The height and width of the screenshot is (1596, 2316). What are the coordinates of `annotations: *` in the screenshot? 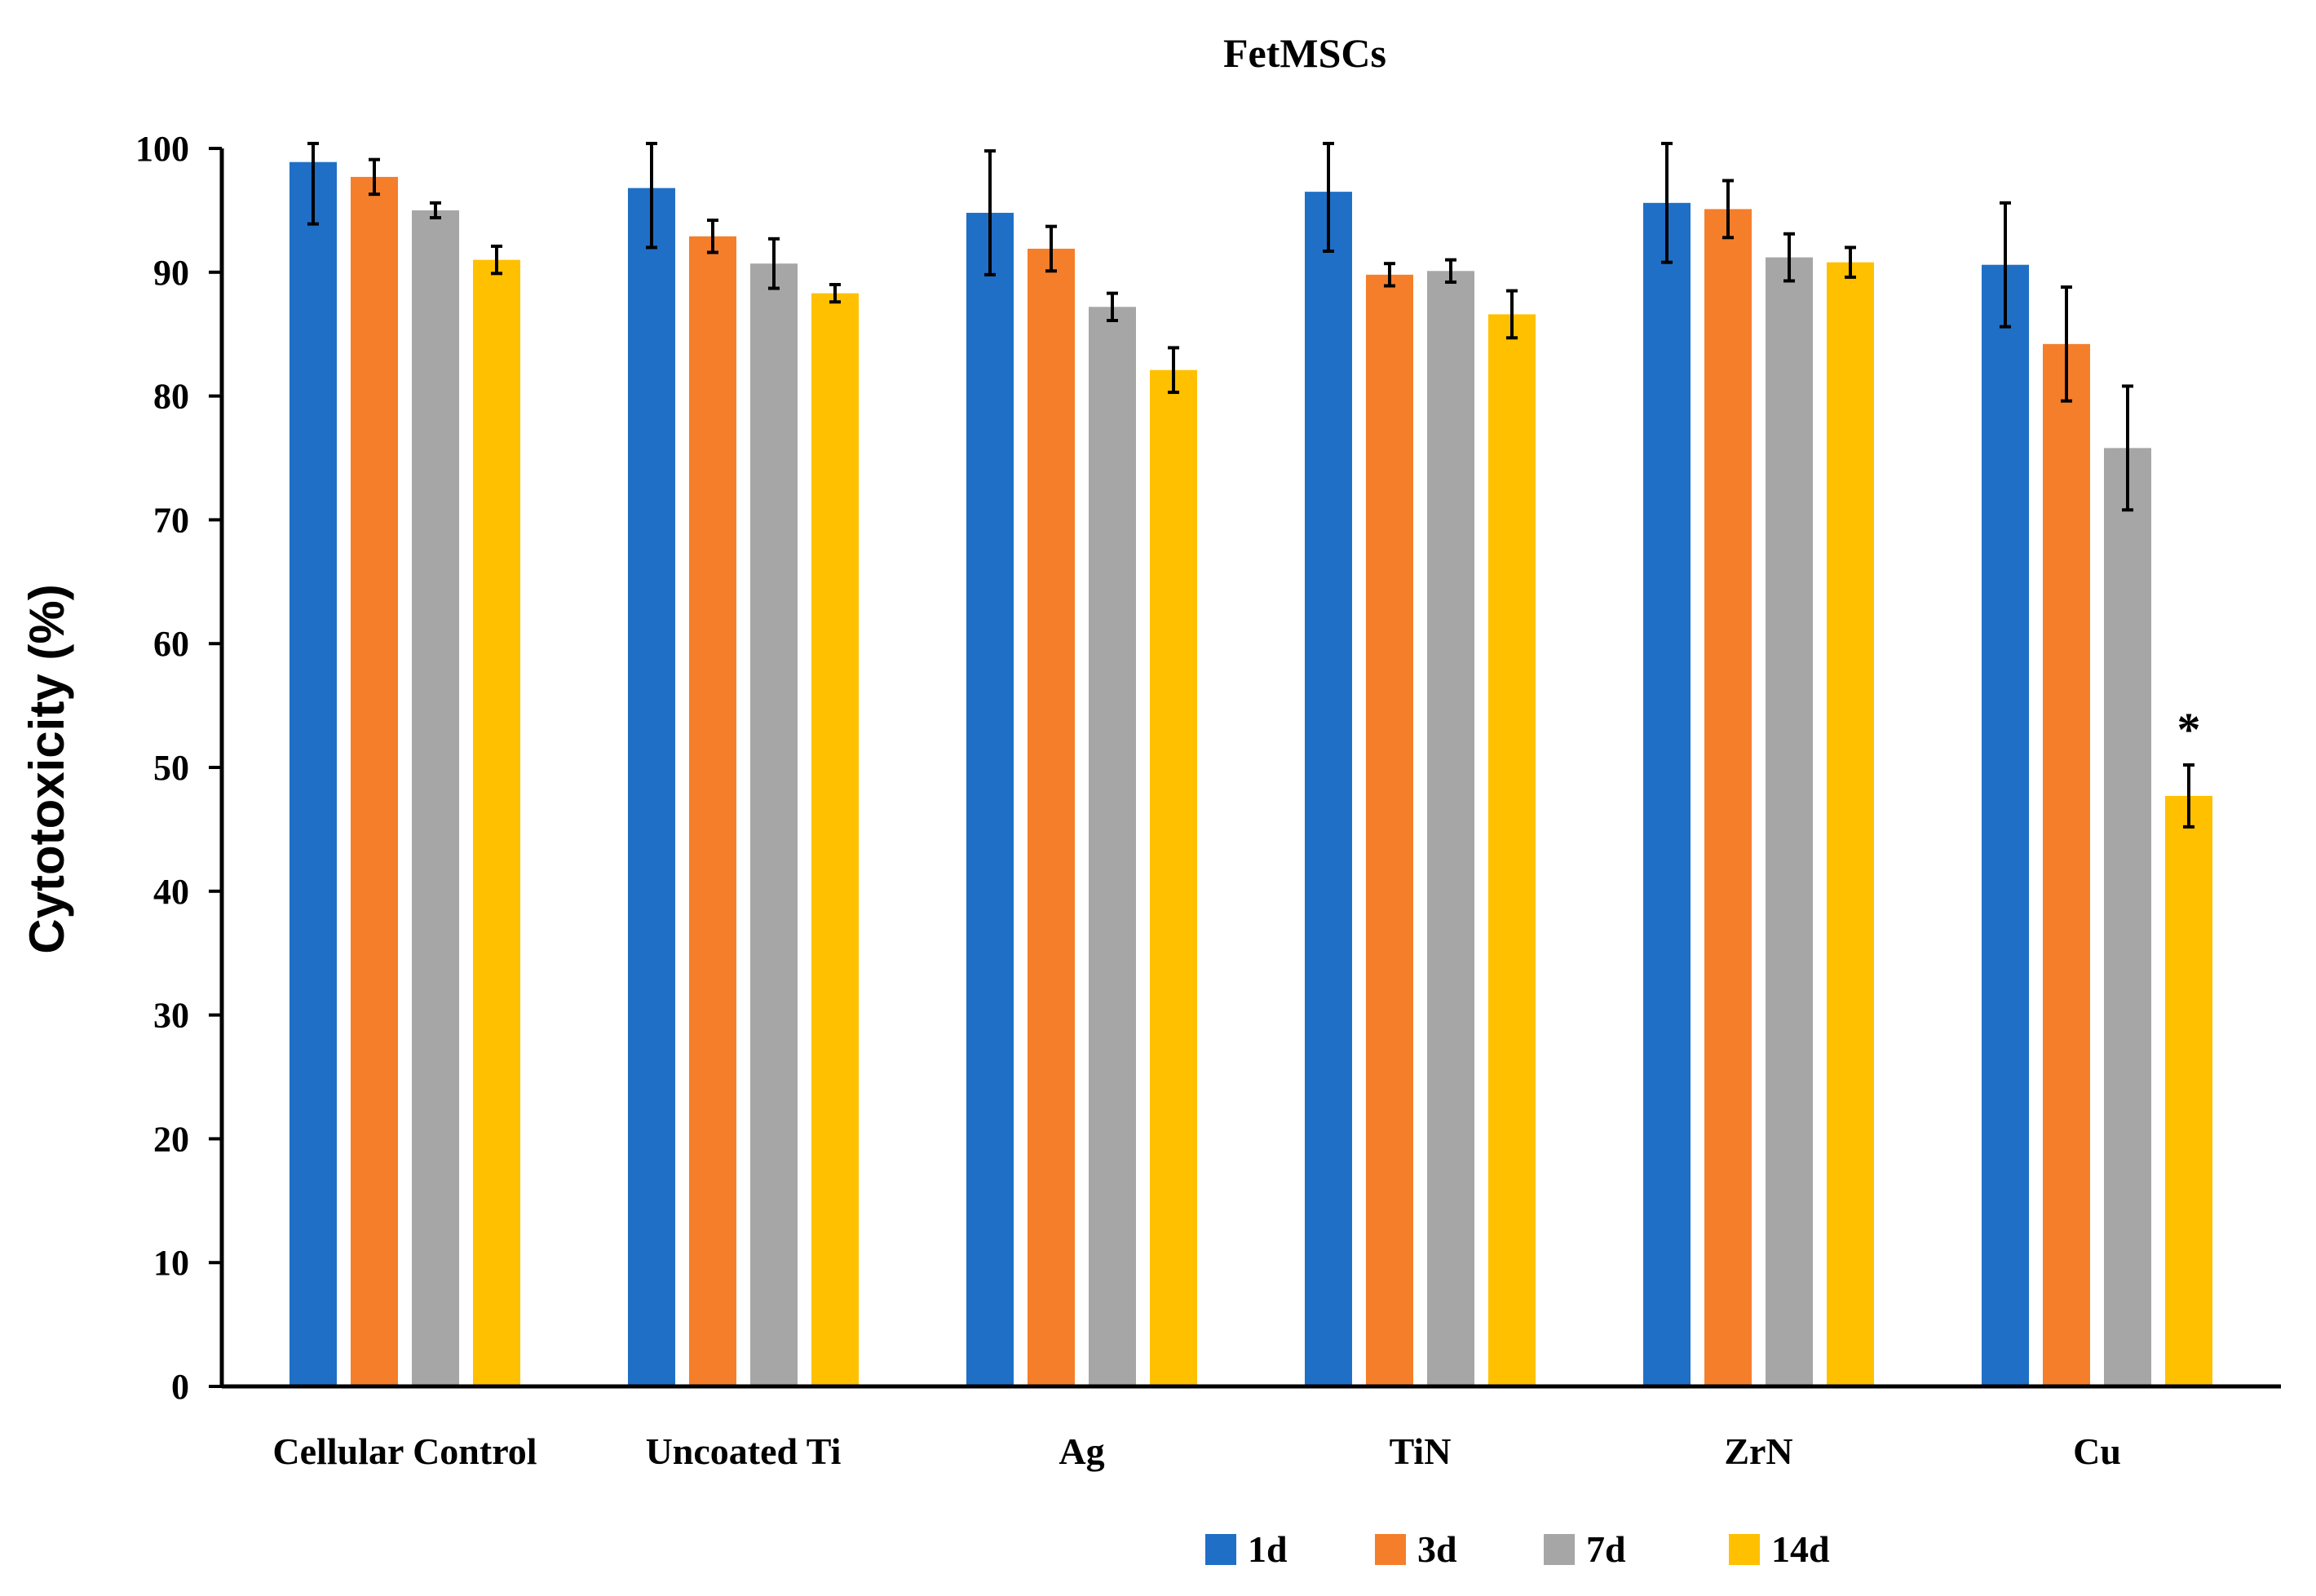 It's located at (2189, 729).